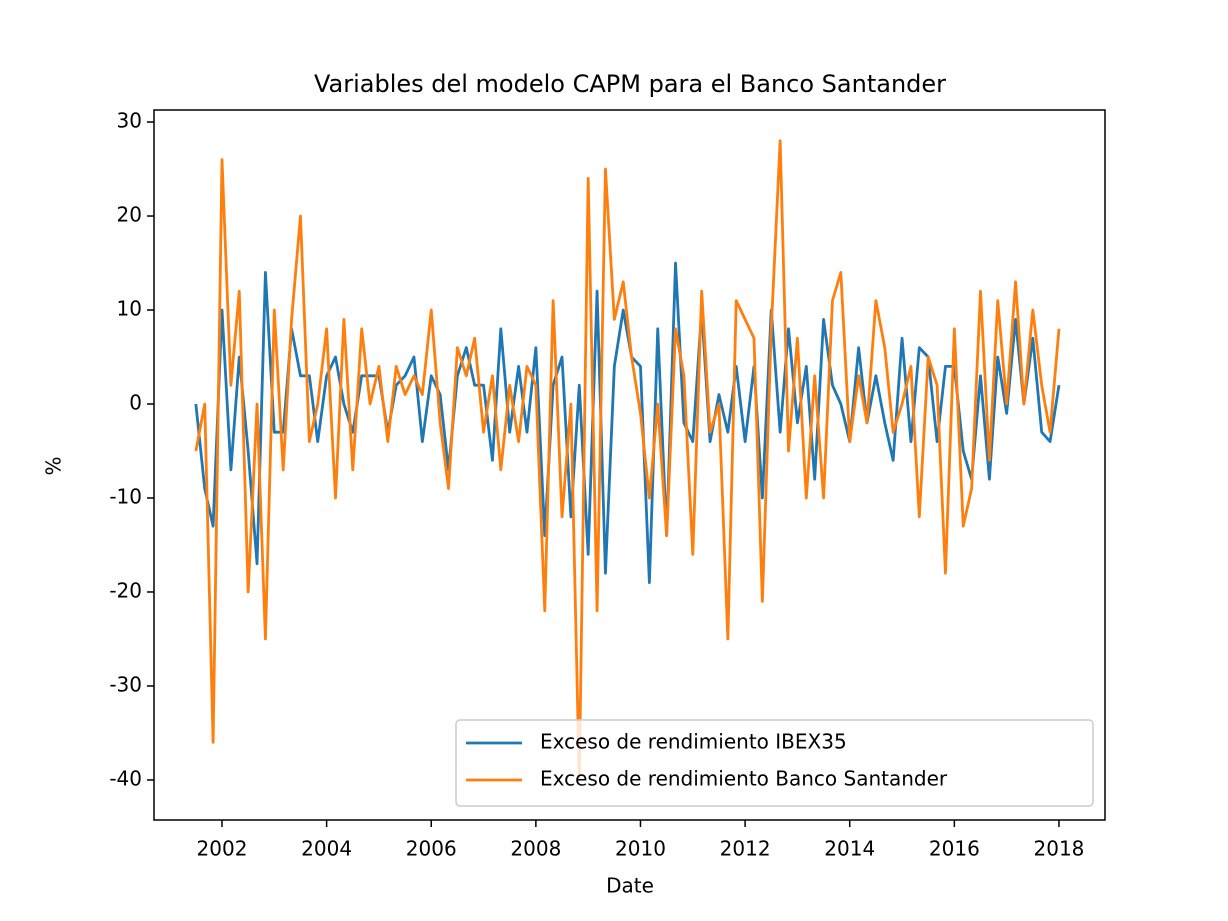  What do you see at coordinates (326, 849) in the screenshot?
I see `x-tick-label: 2004` at bounding box center [326, 849].